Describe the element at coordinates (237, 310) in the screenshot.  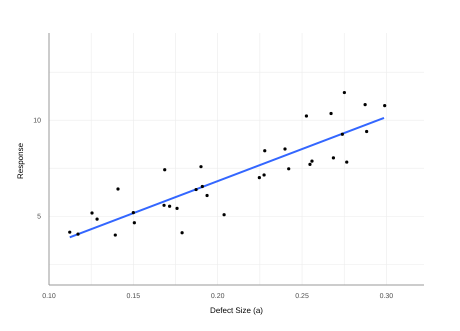
I see `x-axis-title: Defect Size (a)` at that location.